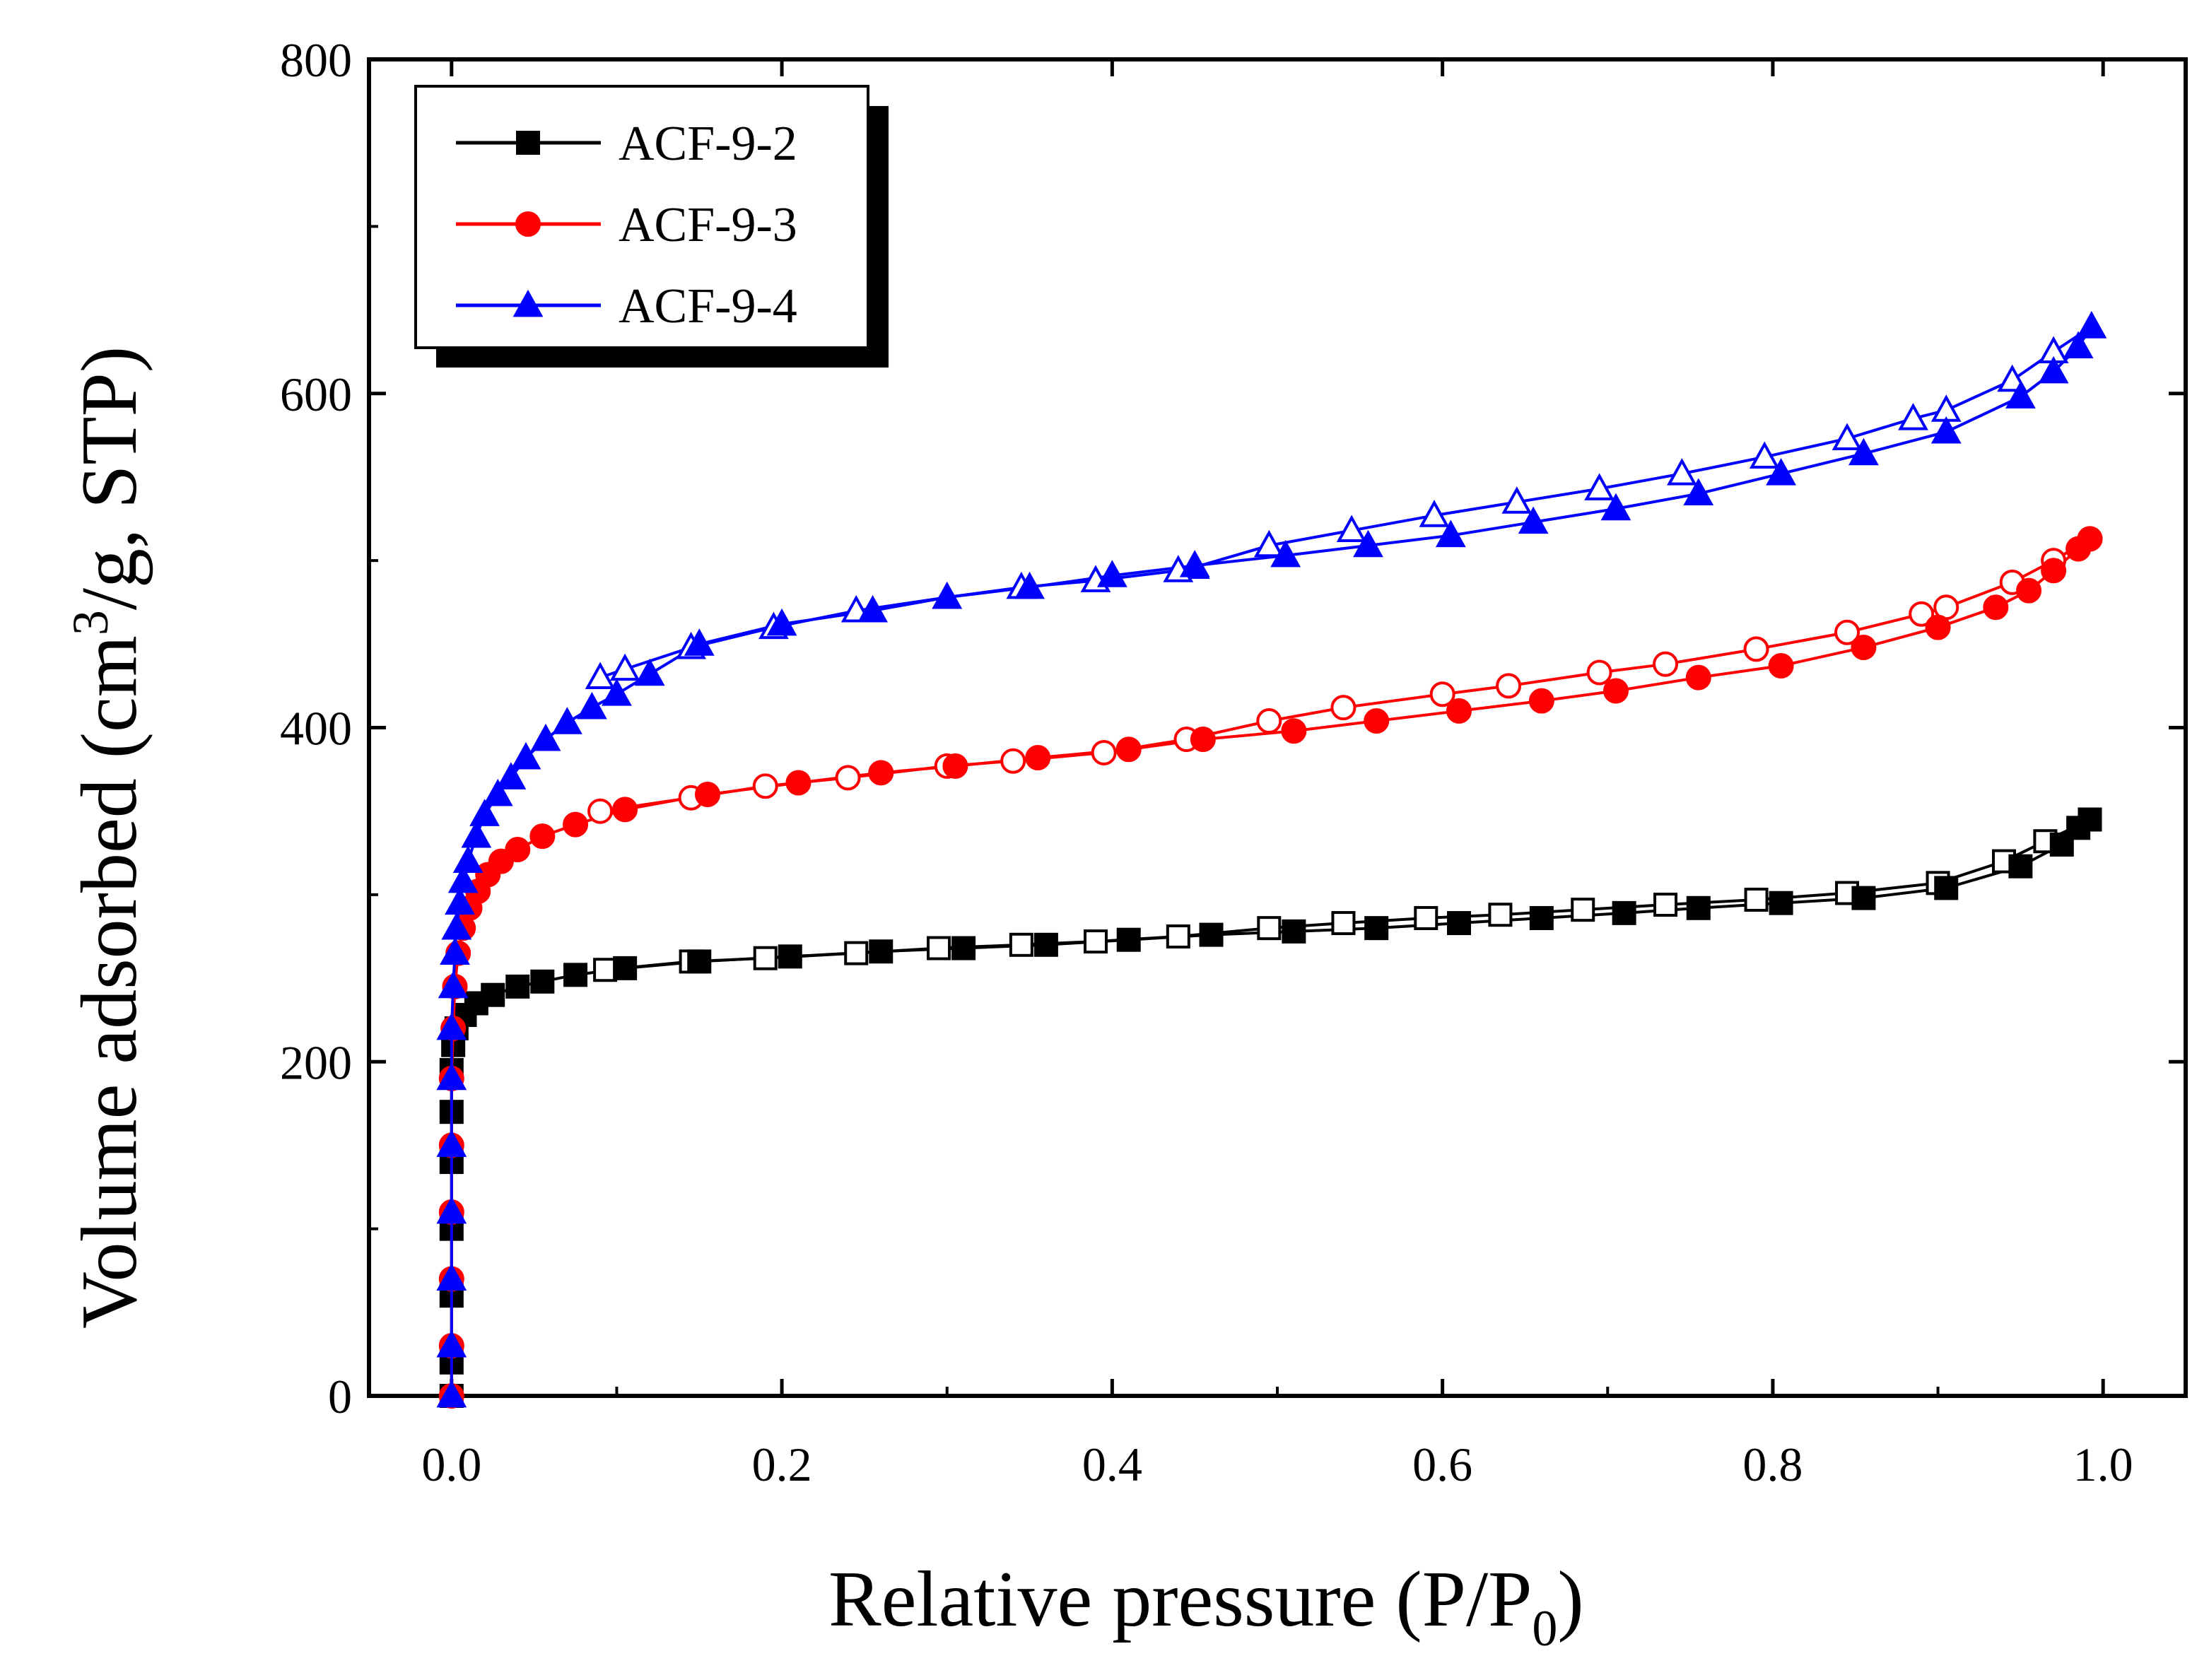  Describe the element at coordinates (708, 144) in the screenshot. I see `legend-label: ACF-9-2` at that location.